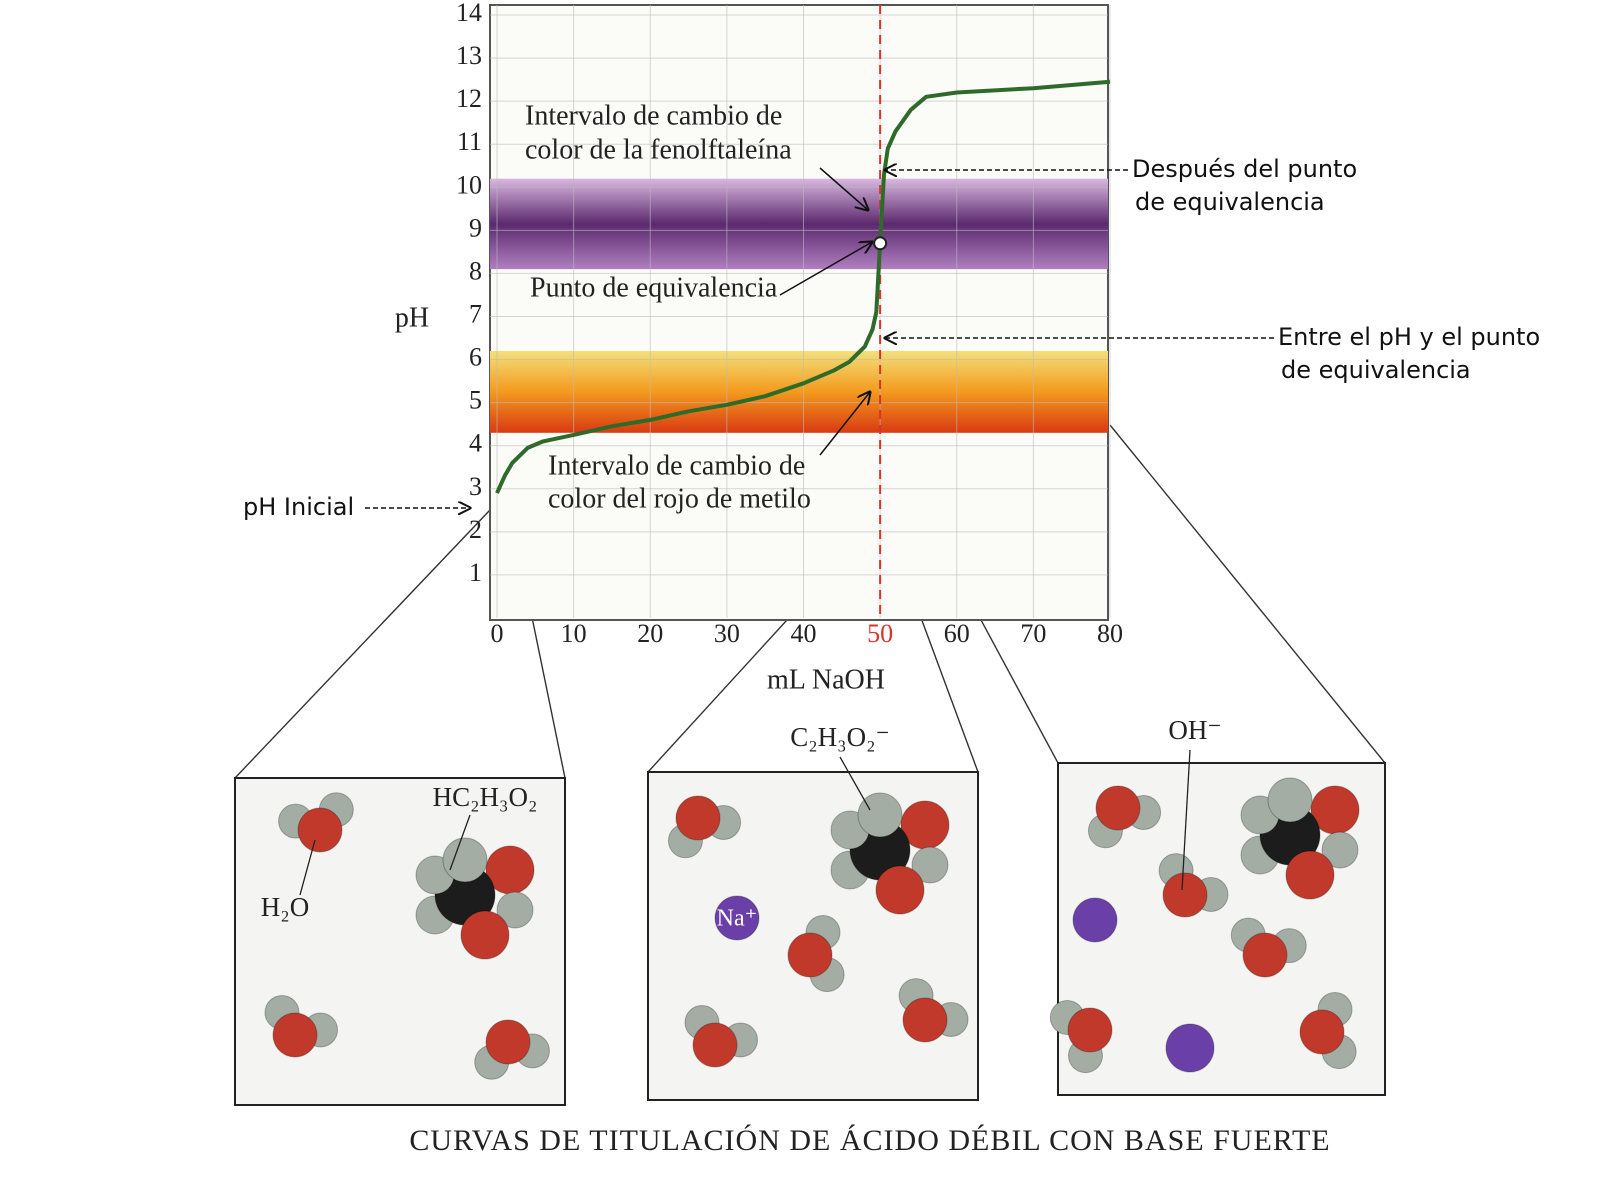 Image resolution: width=1600 pixels, height=1184 pixels. I want to click on y-tick-label: 6, so click(475, 357).